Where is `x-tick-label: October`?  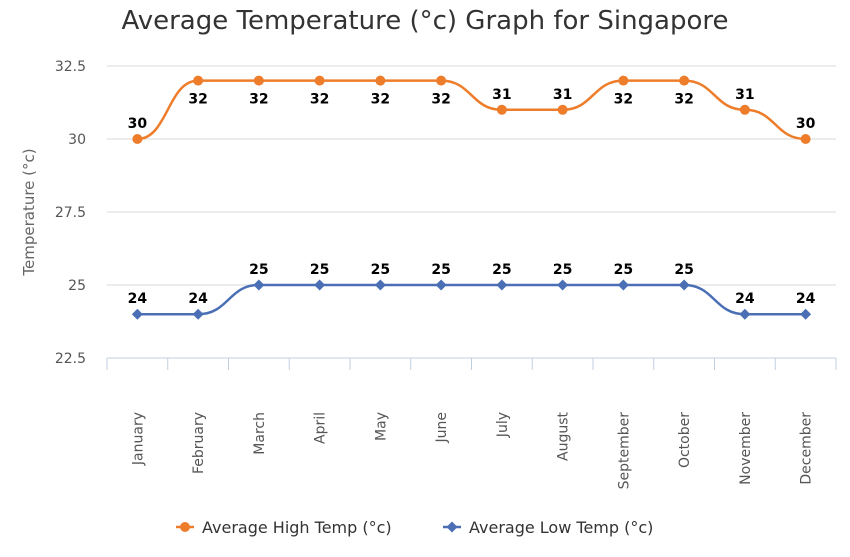 x-tick-label: October is located at coordinates (685, 440).